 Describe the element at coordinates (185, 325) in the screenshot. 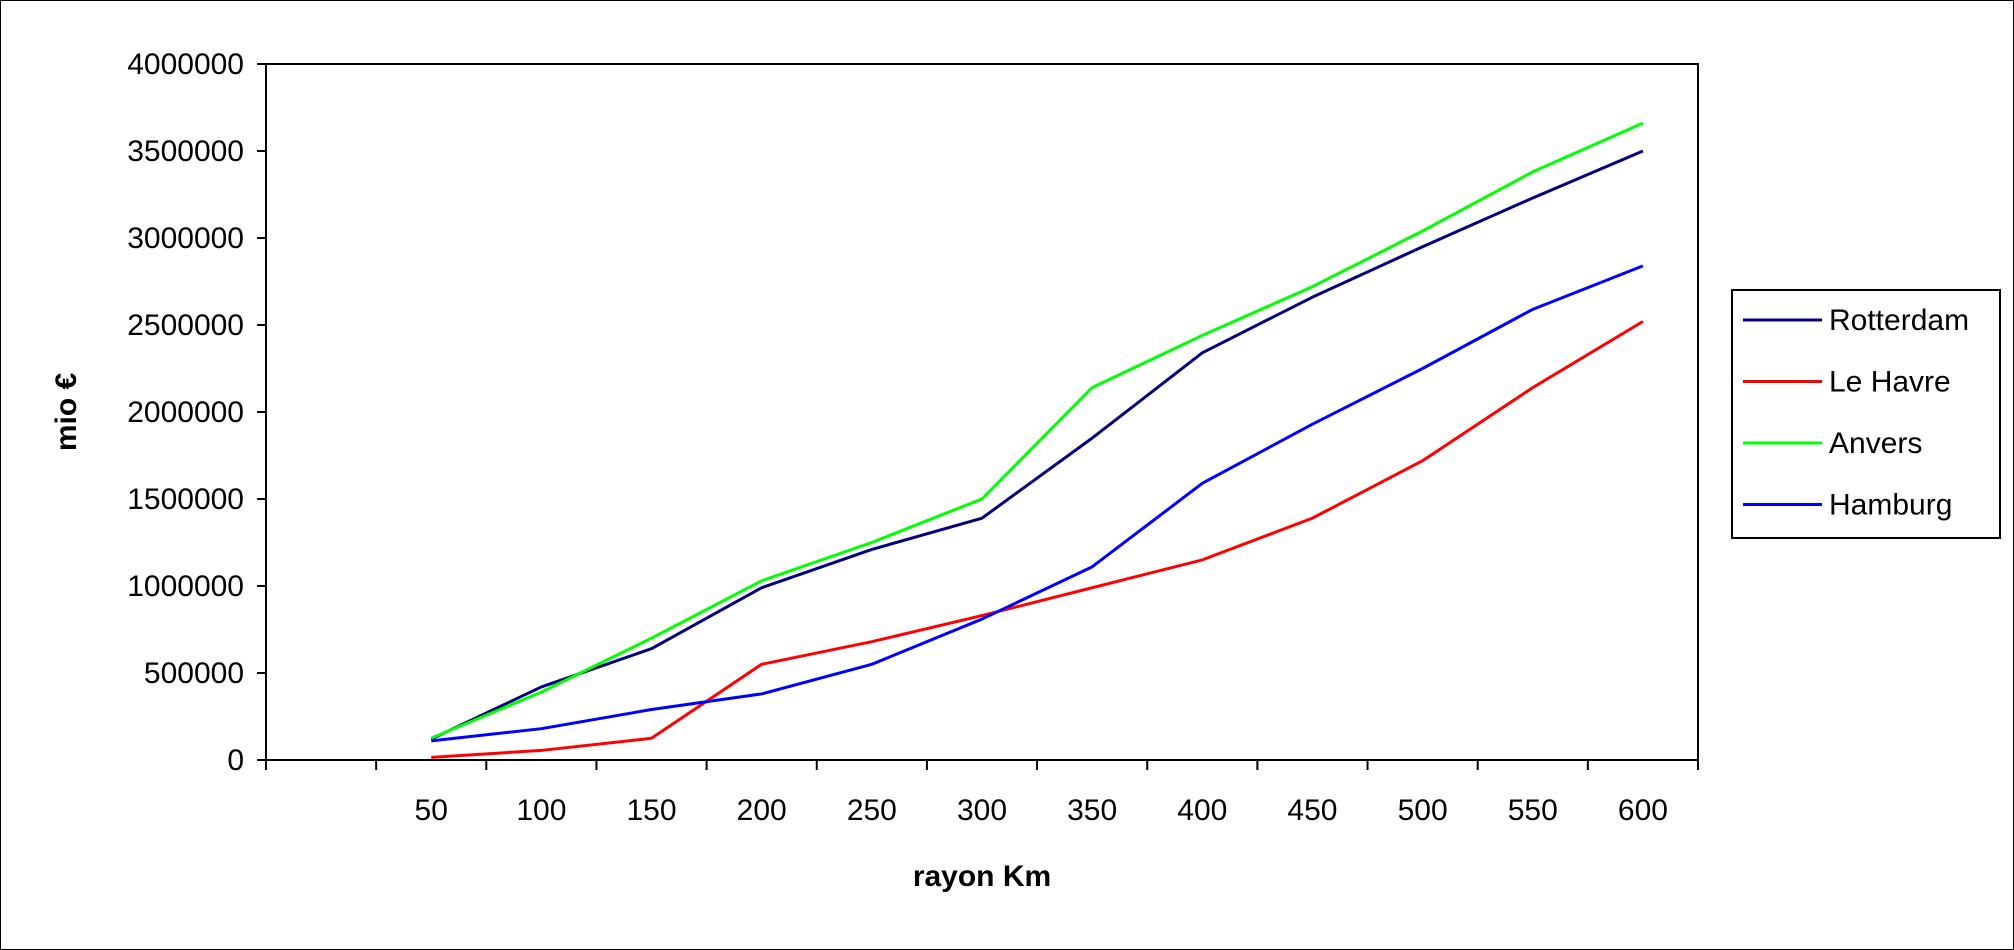

I see `y-tick-label: 2500000` at that location.